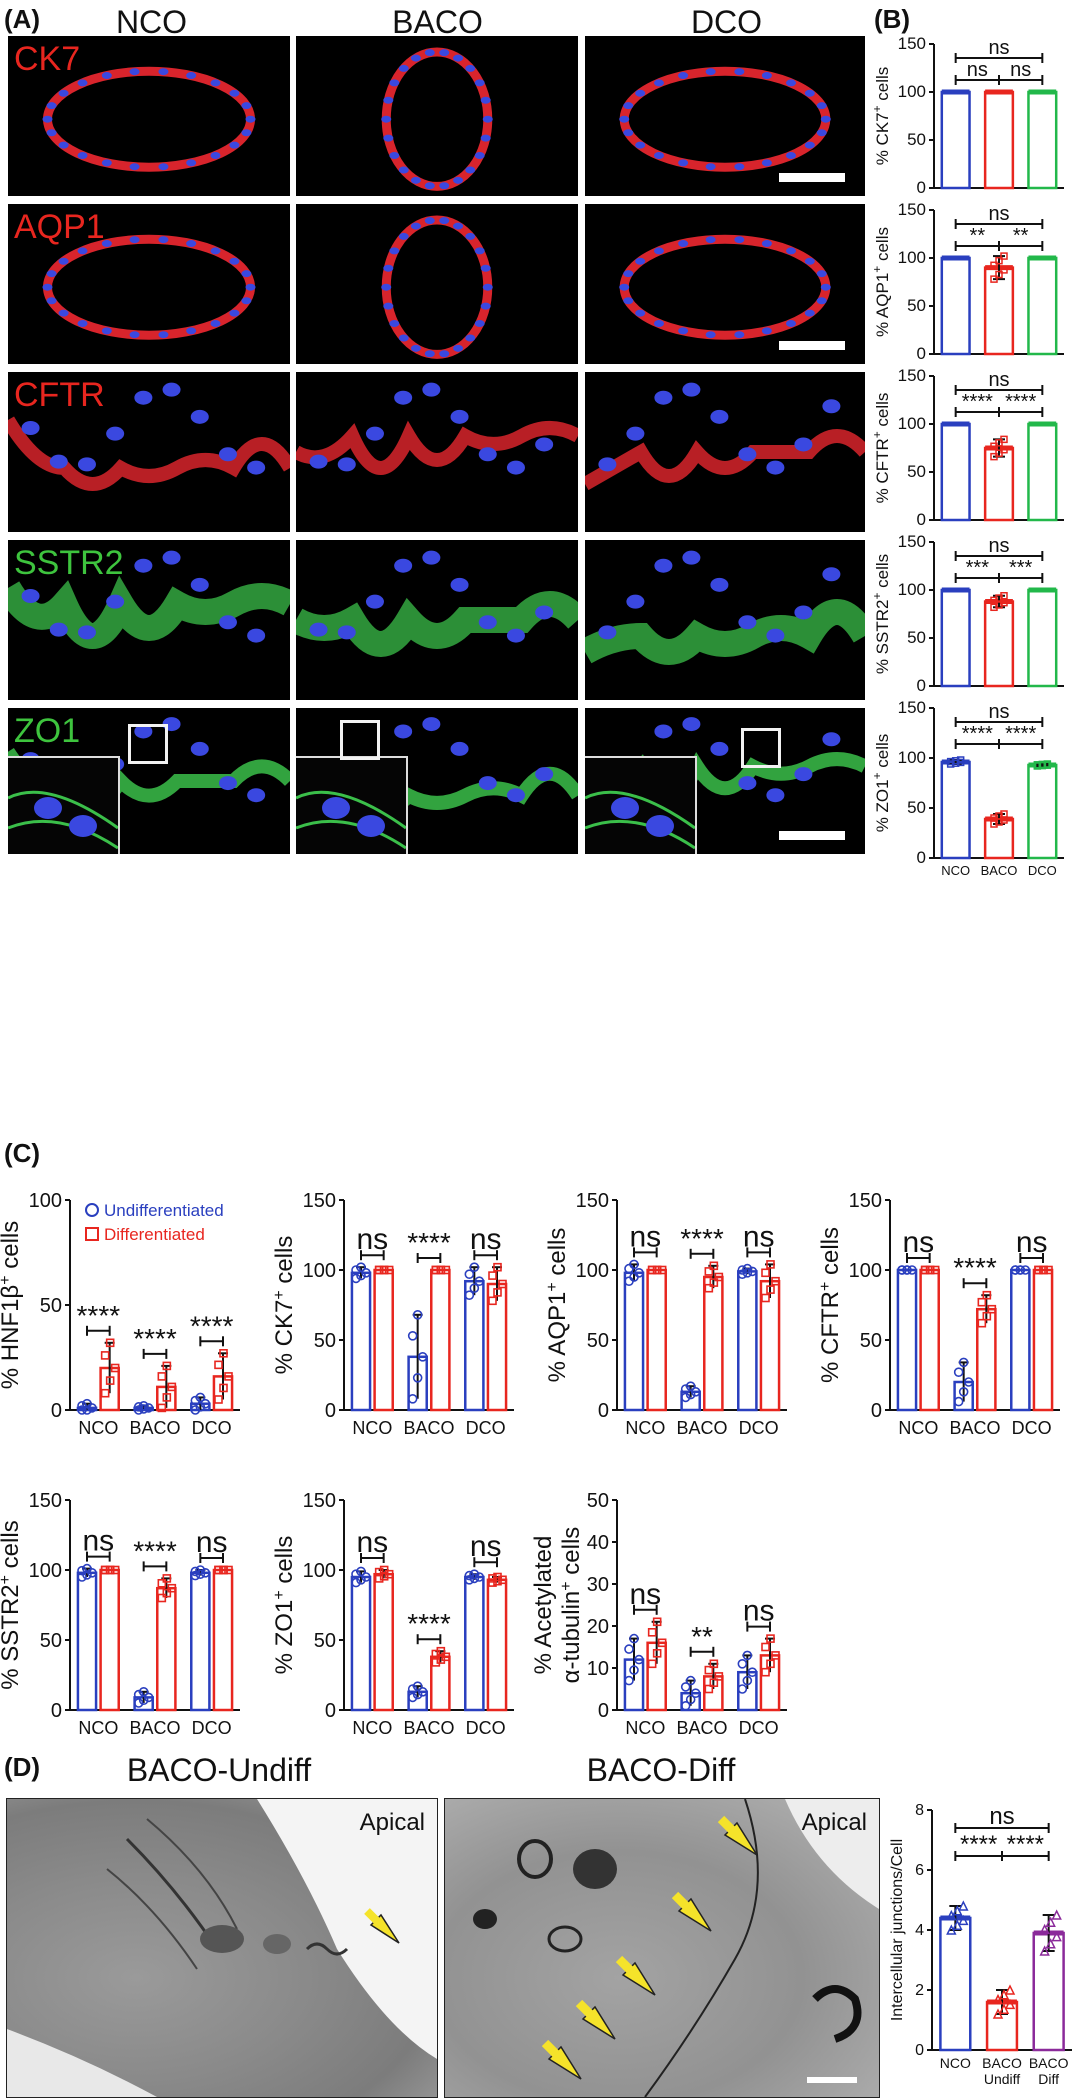  Describe the element at coordinates (149, 620) in the screenshot. I see `micrograph-sstr2-nco: SSTR2` at that location.